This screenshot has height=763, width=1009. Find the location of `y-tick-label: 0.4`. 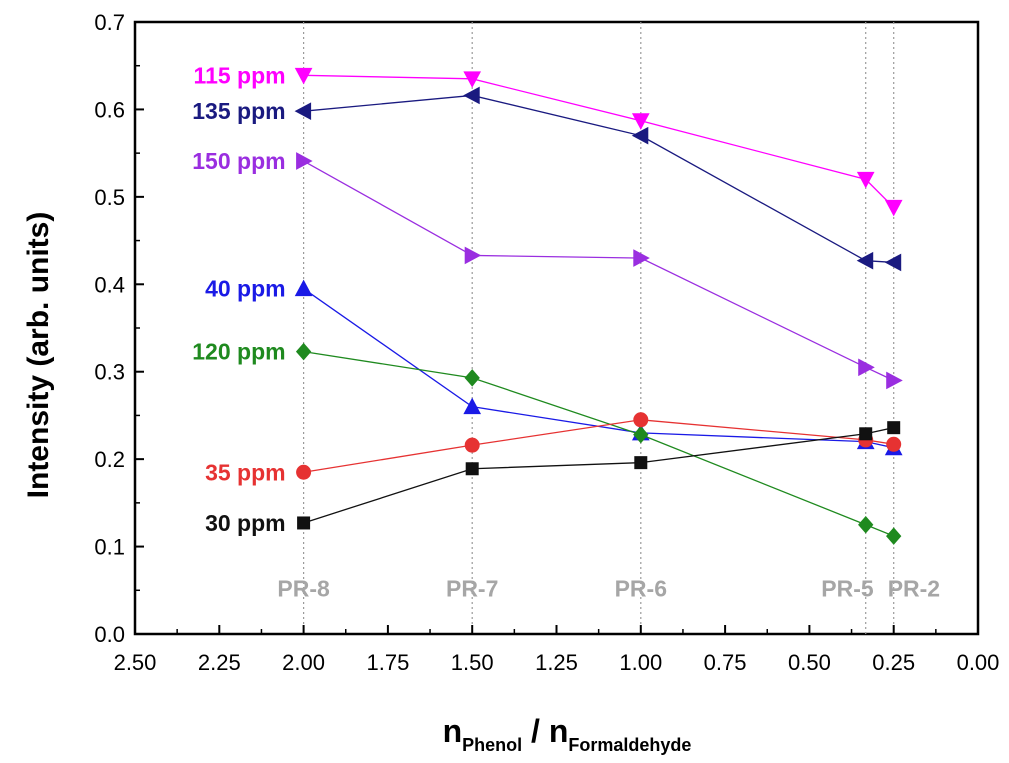

y-tick-label: 0.4 is located at coordinates (109, 284).